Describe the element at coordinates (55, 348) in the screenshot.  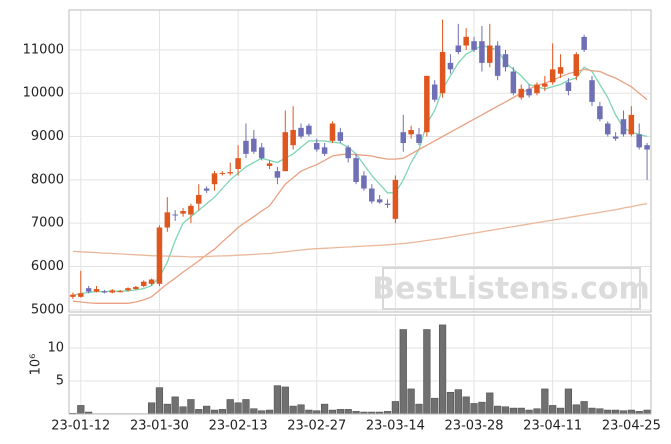
I see `y-tick-label: 10` at that location.